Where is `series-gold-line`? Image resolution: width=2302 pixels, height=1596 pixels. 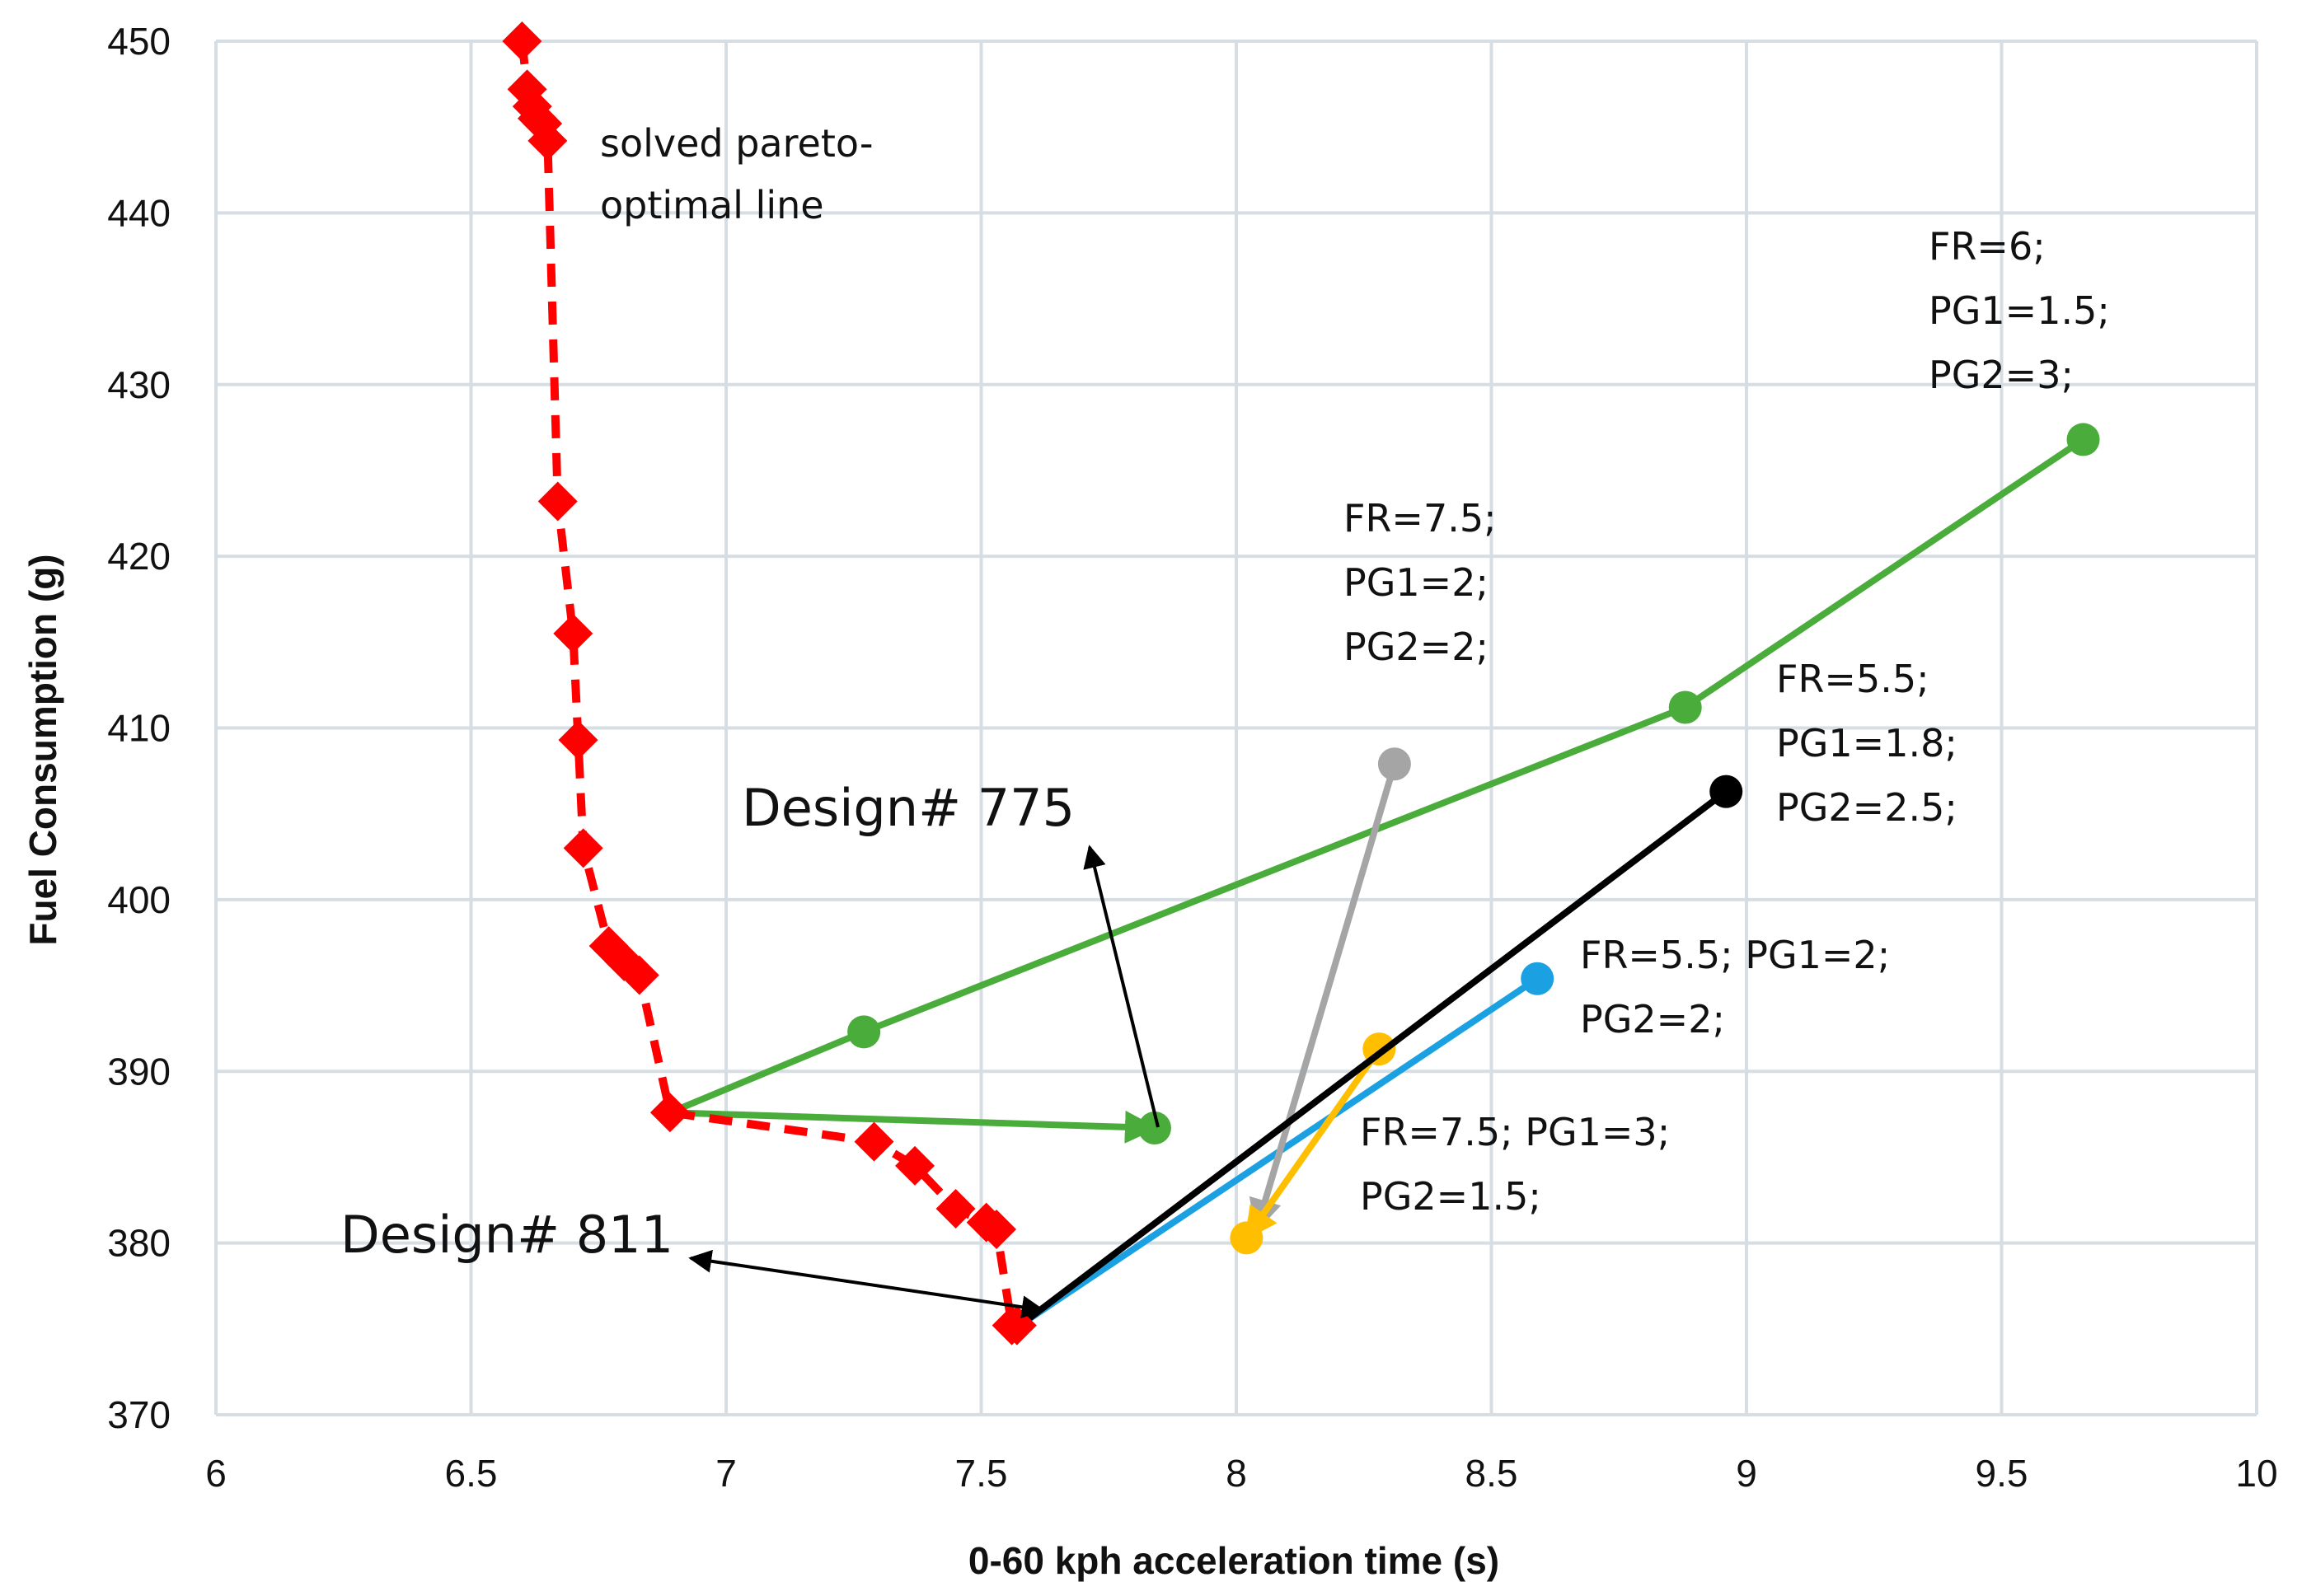 series-gold-line is located at coordinates (1313, 1143).